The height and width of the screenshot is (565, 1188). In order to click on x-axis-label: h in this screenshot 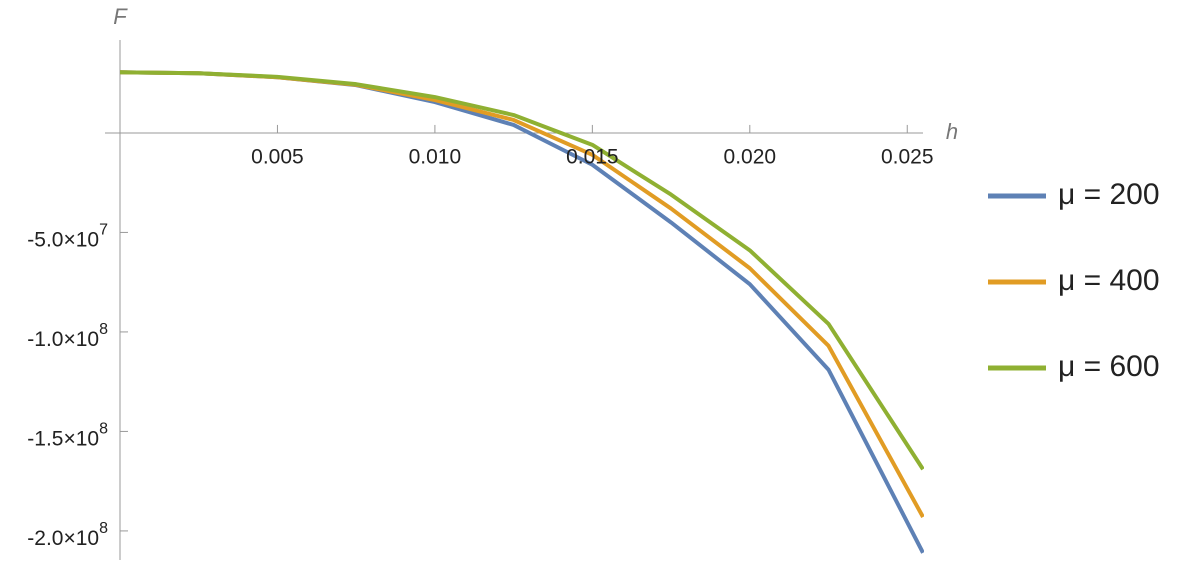, I will do `click(952, 131)`.